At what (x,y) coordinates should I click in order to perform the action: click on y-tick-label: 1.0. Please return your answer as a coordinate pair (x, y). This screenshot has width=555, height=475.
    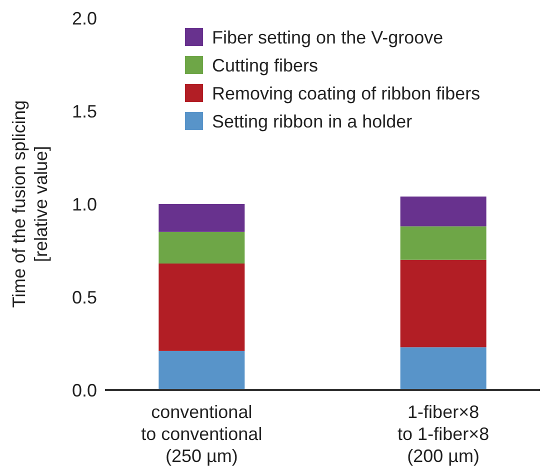
    Looking at the image, I should click on (84, 204).